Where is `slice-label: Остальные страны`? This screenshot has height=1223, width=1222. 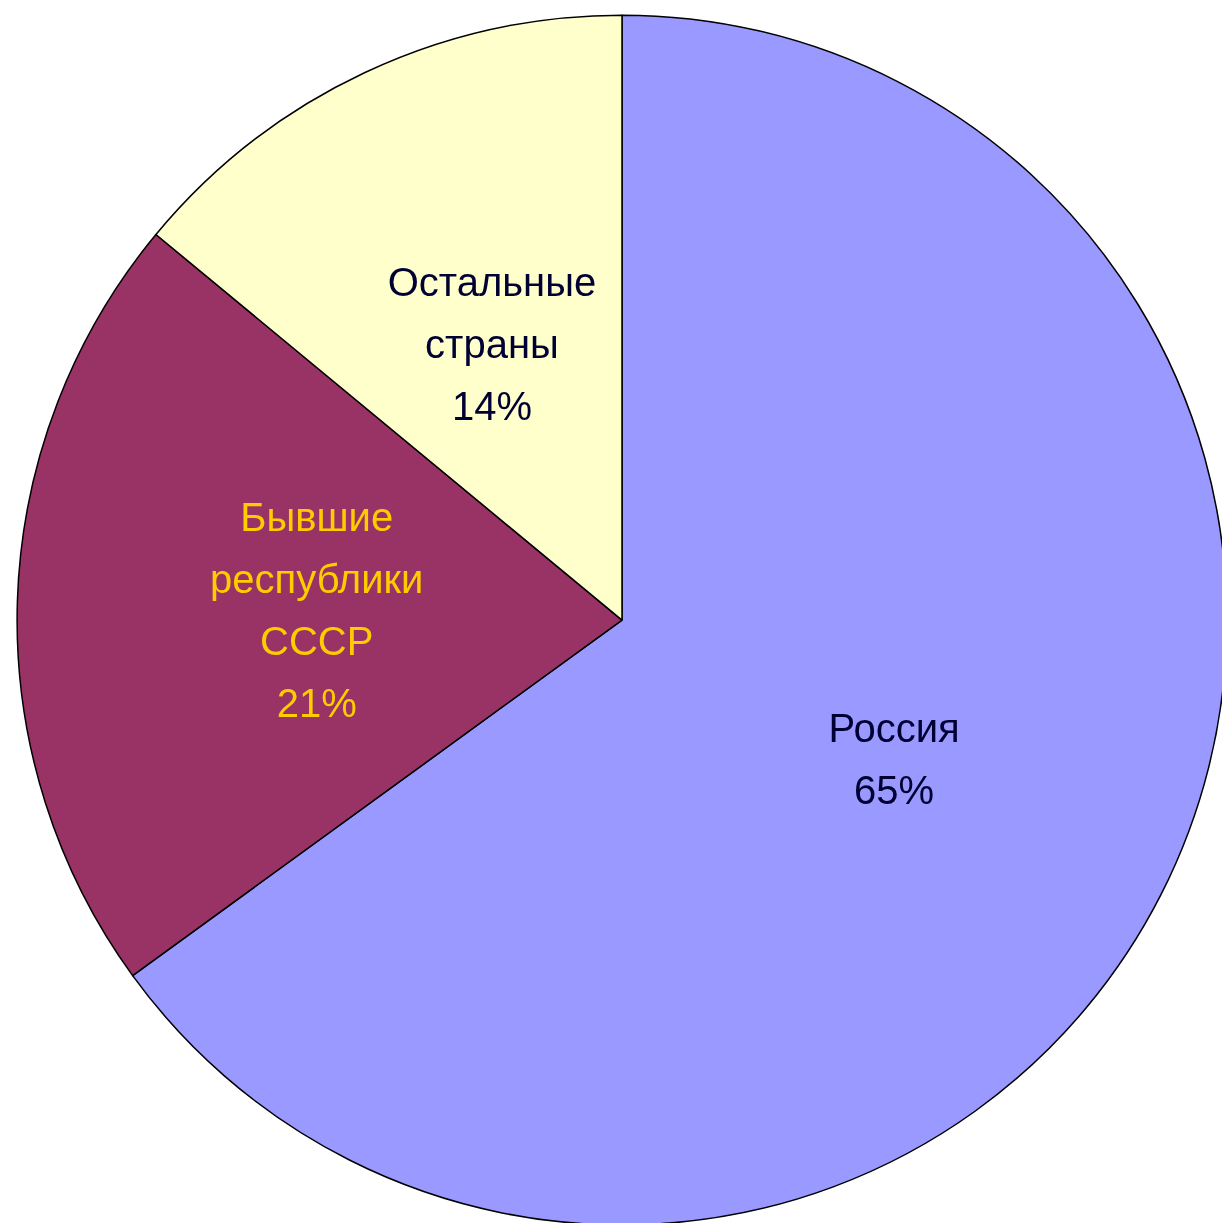 slice-label: Остальные страны is located at coordinates (492, 312).